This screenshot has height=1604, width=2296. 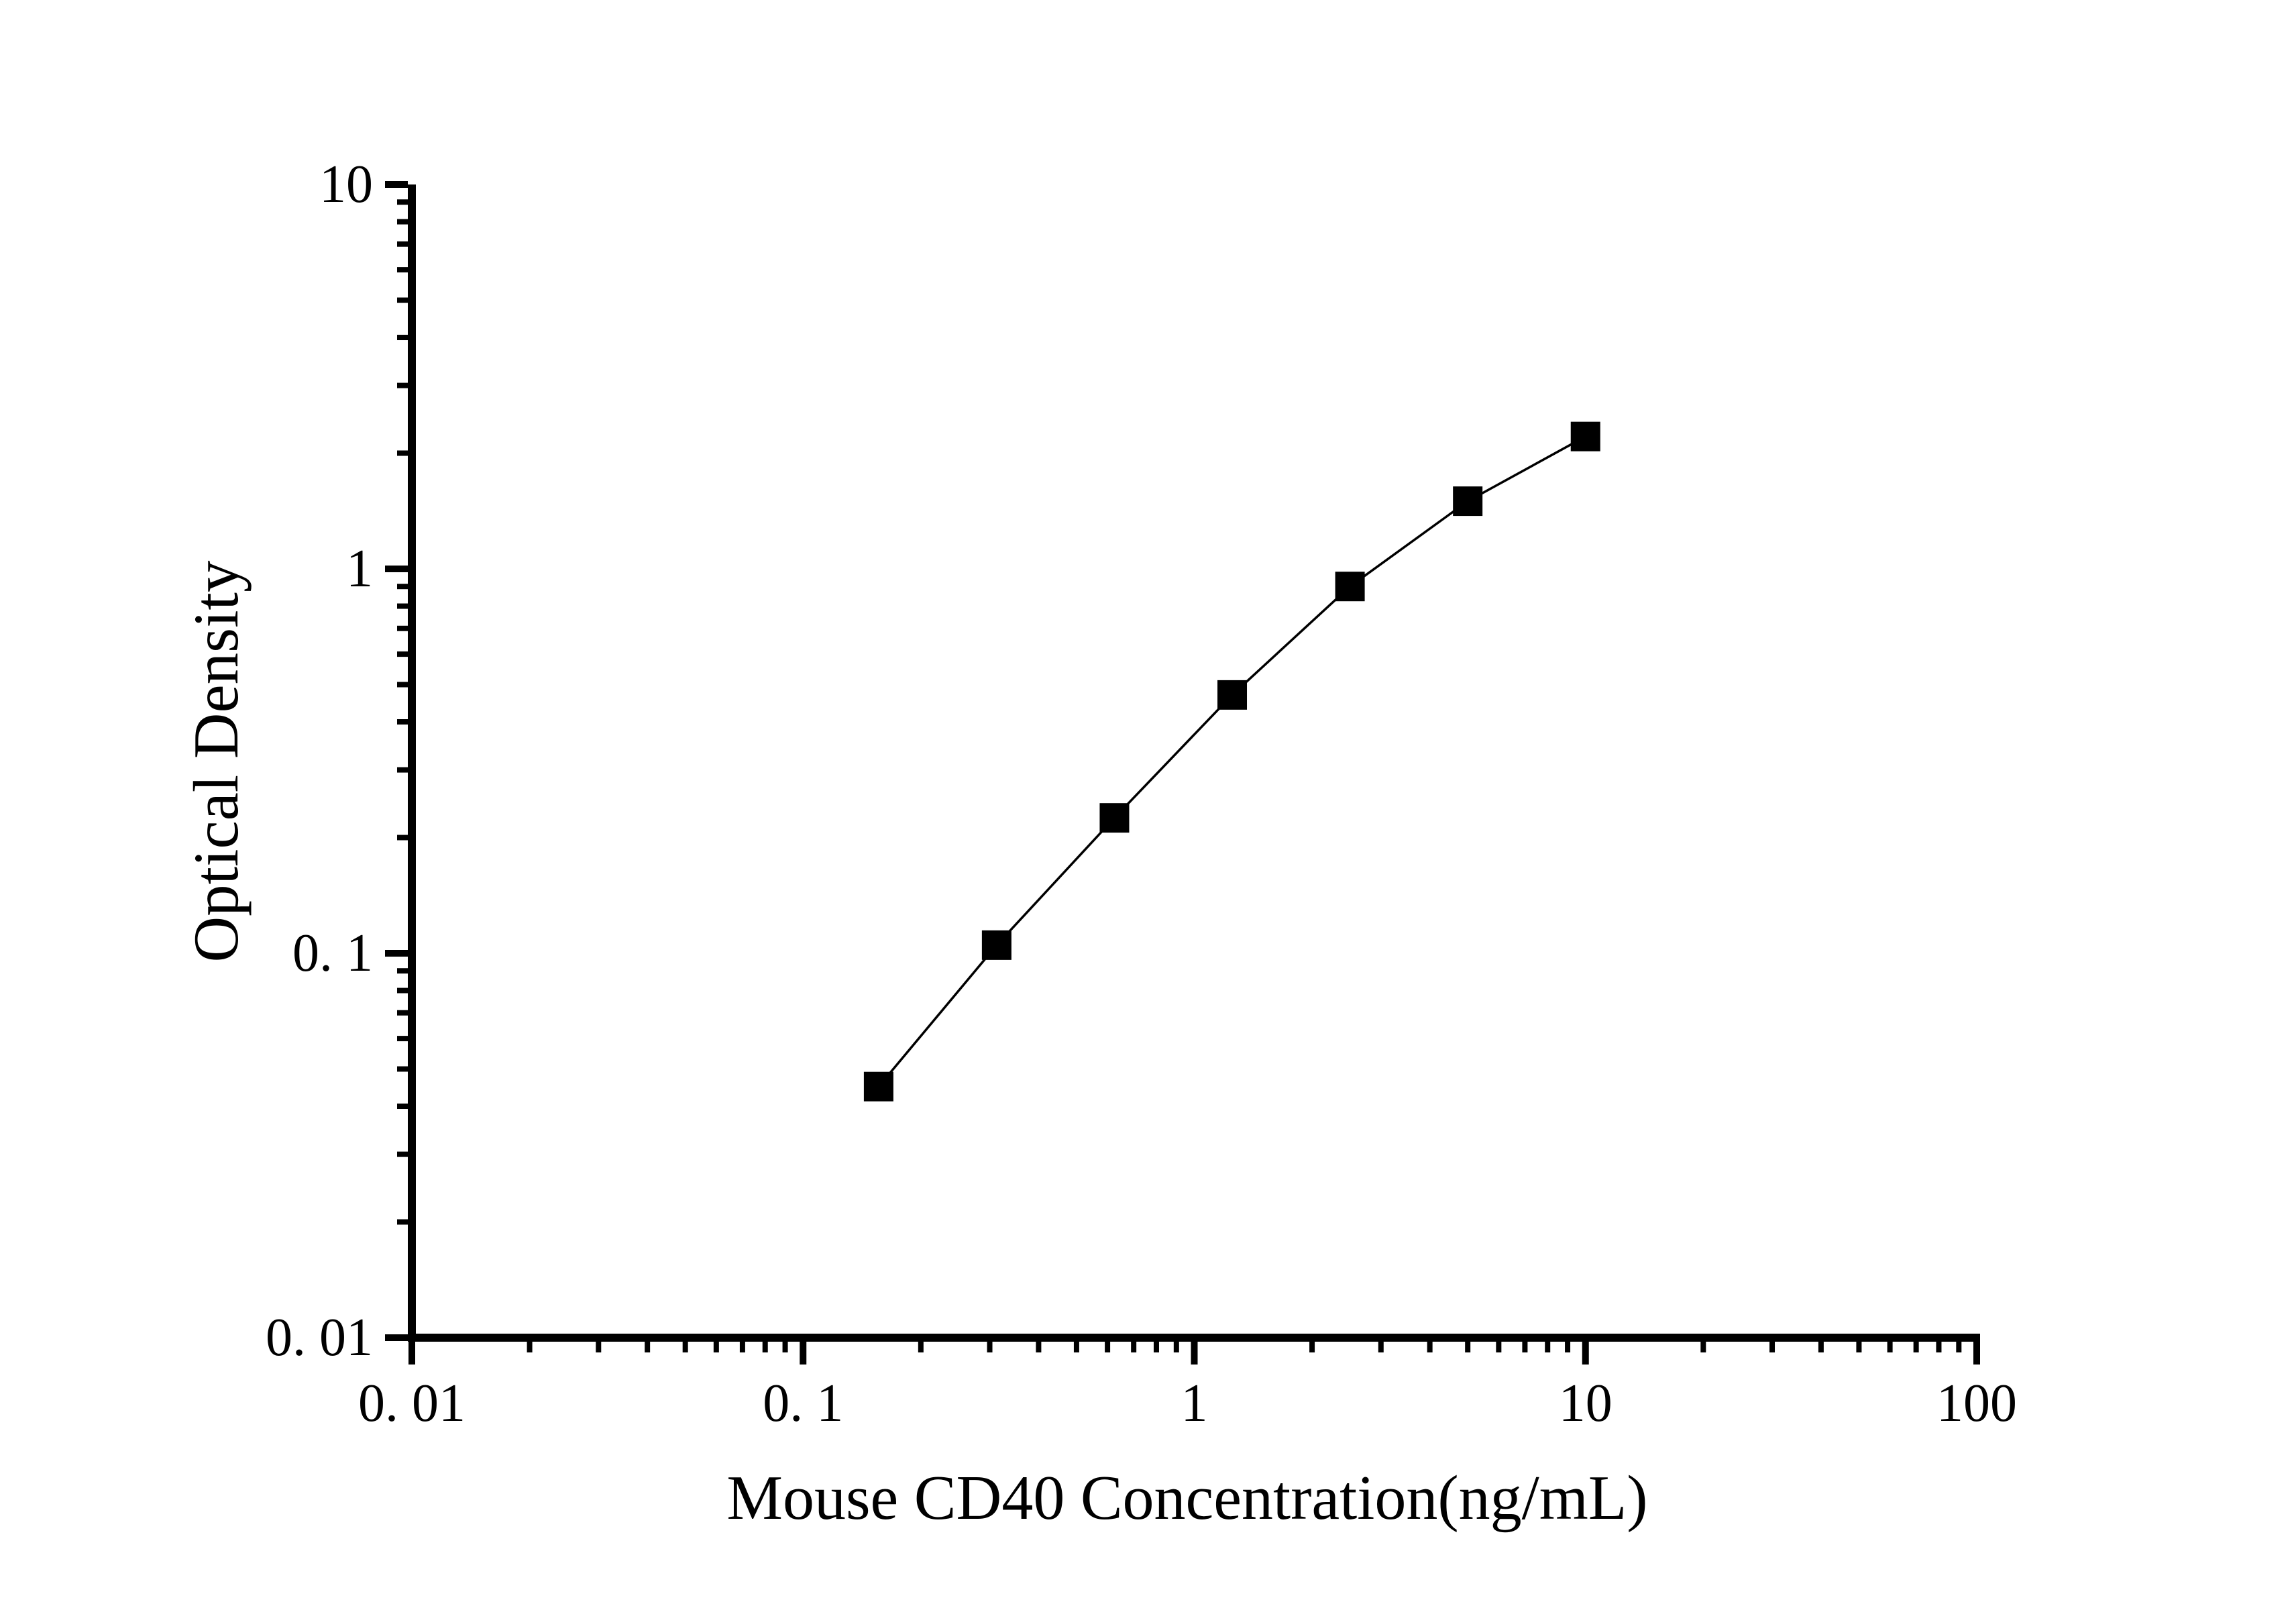 I want to click on y-axis-title: Optical Density, so click(x=216, y=762).